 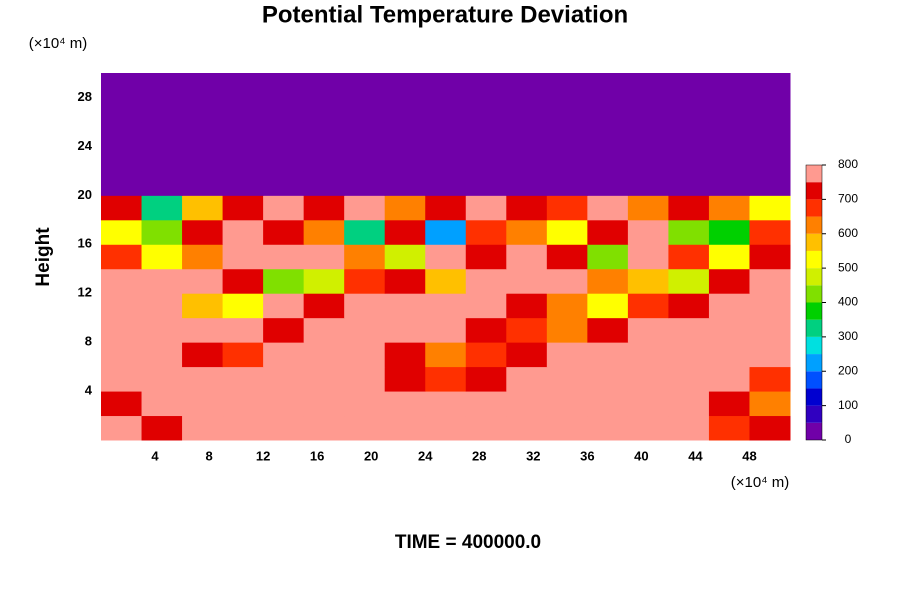 I want to click on x-tick-label: 48, so click(x=749, y=455).